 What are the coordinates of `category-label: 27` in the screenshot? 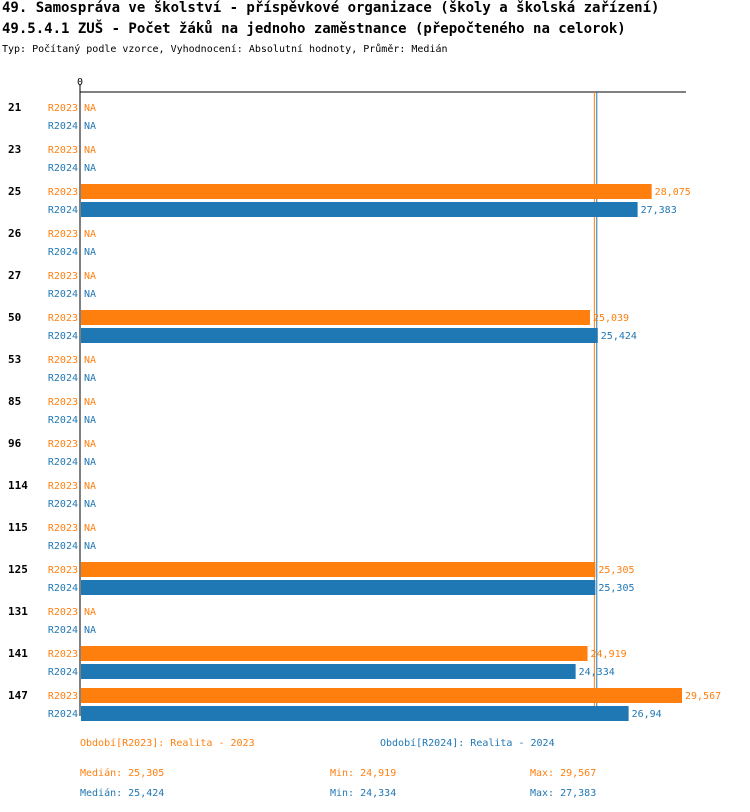 It's located at (14, 275).